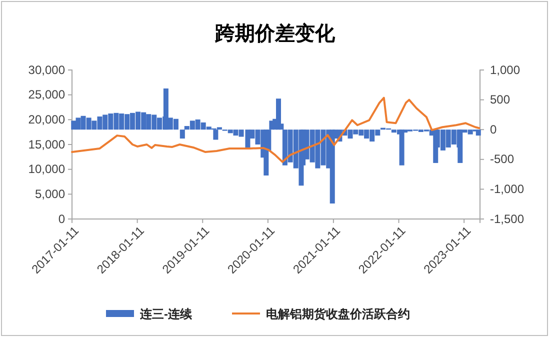 This screenshot has height=341, width=550. Describe the element at coordinates (47, 169) in the screenshot. I see `y-tick-label: 10,000` at that location.